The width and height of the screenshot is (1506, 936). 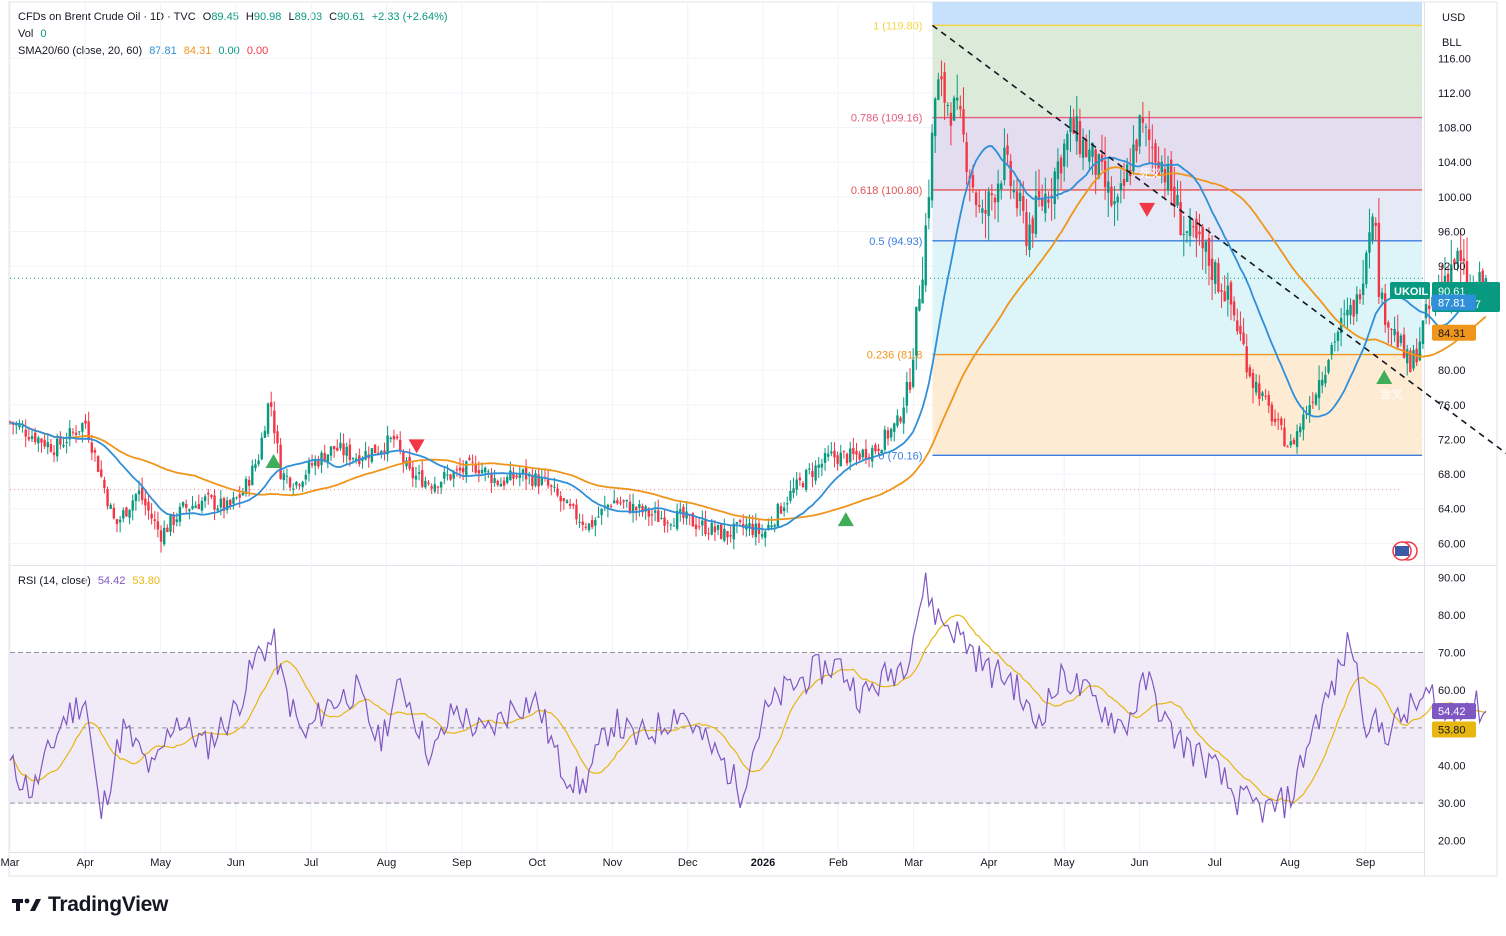 I want to click on tradingview-logo: TradingView, so click(x=90, y=905).